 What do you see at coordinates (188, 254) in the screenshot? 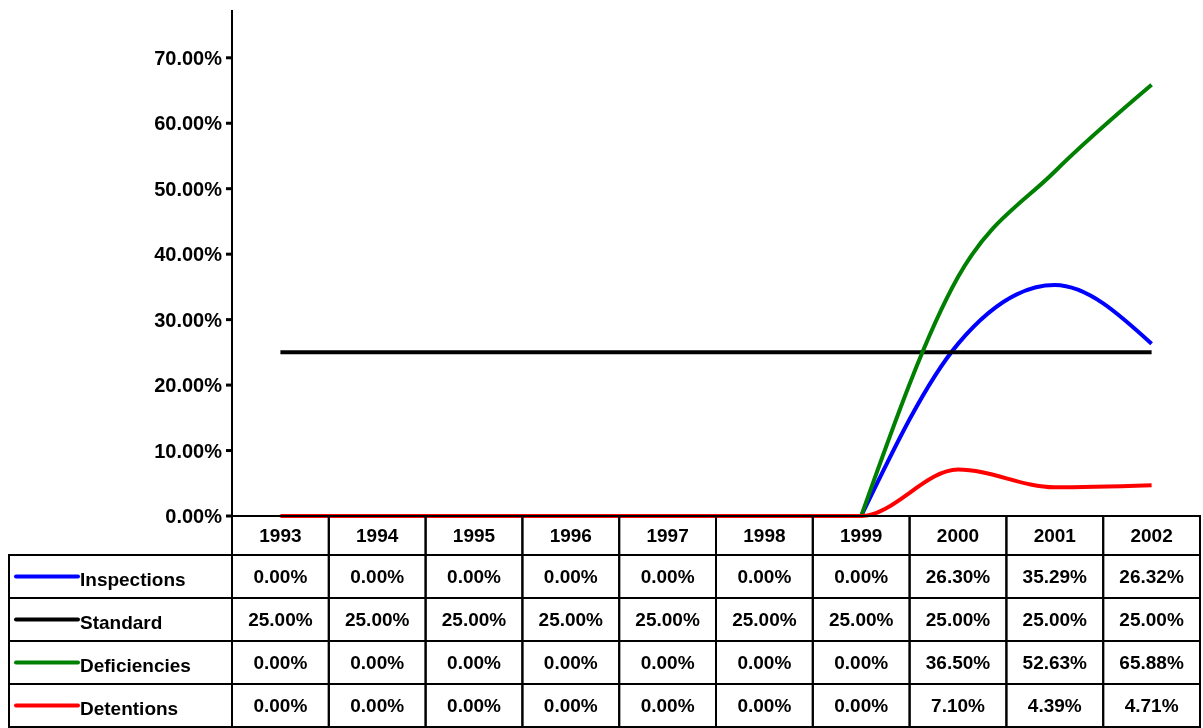
I see `y-tick-label: 40.00%` at bounding box center [188, 254].